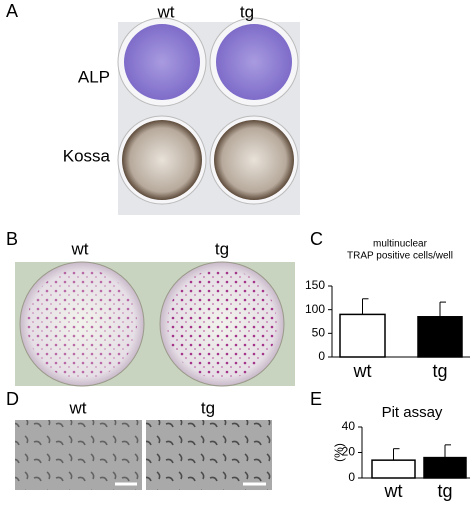 The height and width of the screenshot is (530, 474). What do you see at coordinates (94, 76) in the screenshot?
I see `row-label: ALP` at bounding box center [94, 76].